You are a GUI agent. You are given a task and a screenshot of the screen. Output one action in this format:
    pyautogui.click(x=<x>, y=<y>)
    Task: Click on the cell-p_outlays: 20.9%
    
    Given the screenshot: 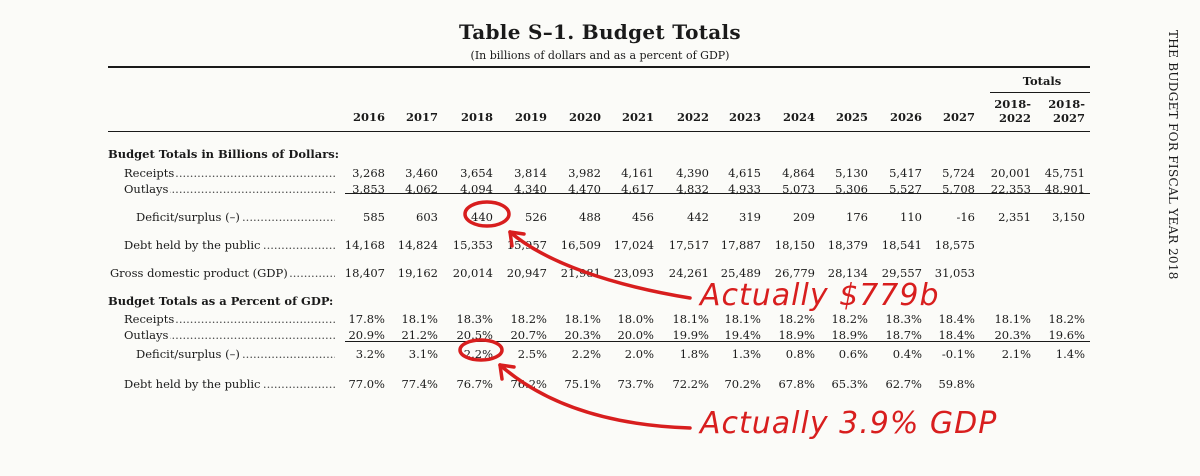 What is the action you would take?
    pyautogui.click(x=366, y=335)
    